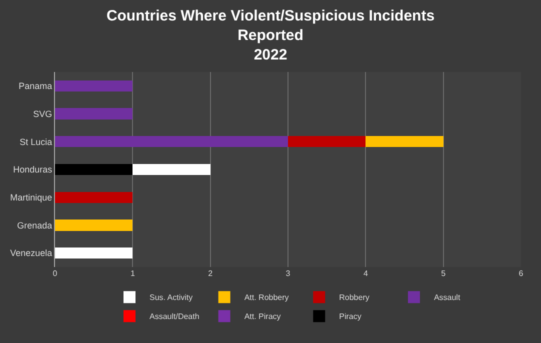 The width and height of the screenshot is (541, 343). What do you see at coordinates (36, 141) in the screenshot?
I see `y-tick-label: St Lucia` at bounding box center [36, 141].